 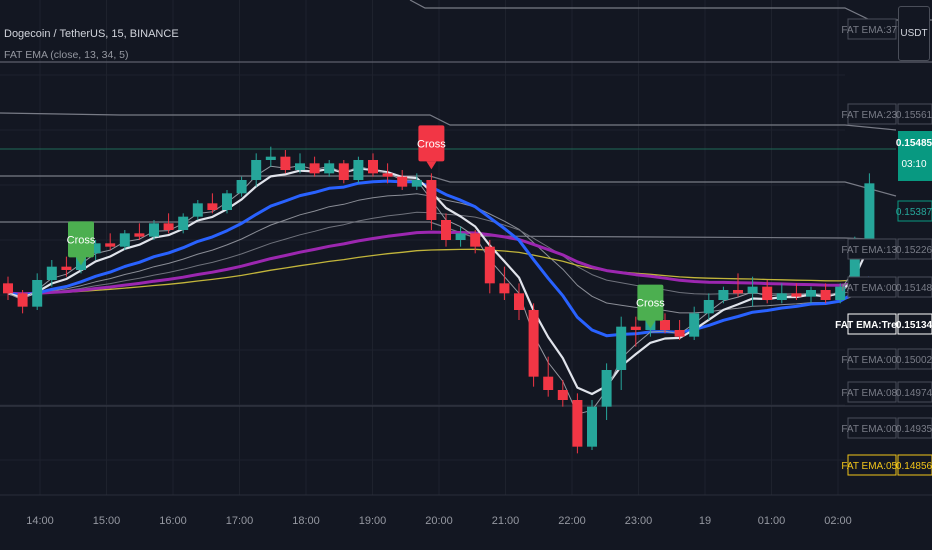 What do you see at coordinates (838, 521) in the screenshot?
I see `time-tick-label: 02:00` at bounding box center [838, 521].